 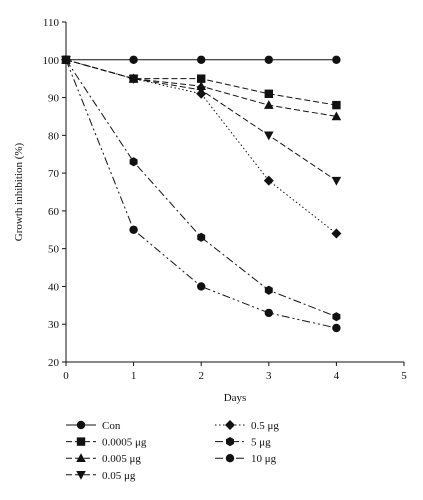 What do you see at coordinates (54, 325) in the screenshot?
I see `y-tick-label: 30` at bounding box center [54, 325].